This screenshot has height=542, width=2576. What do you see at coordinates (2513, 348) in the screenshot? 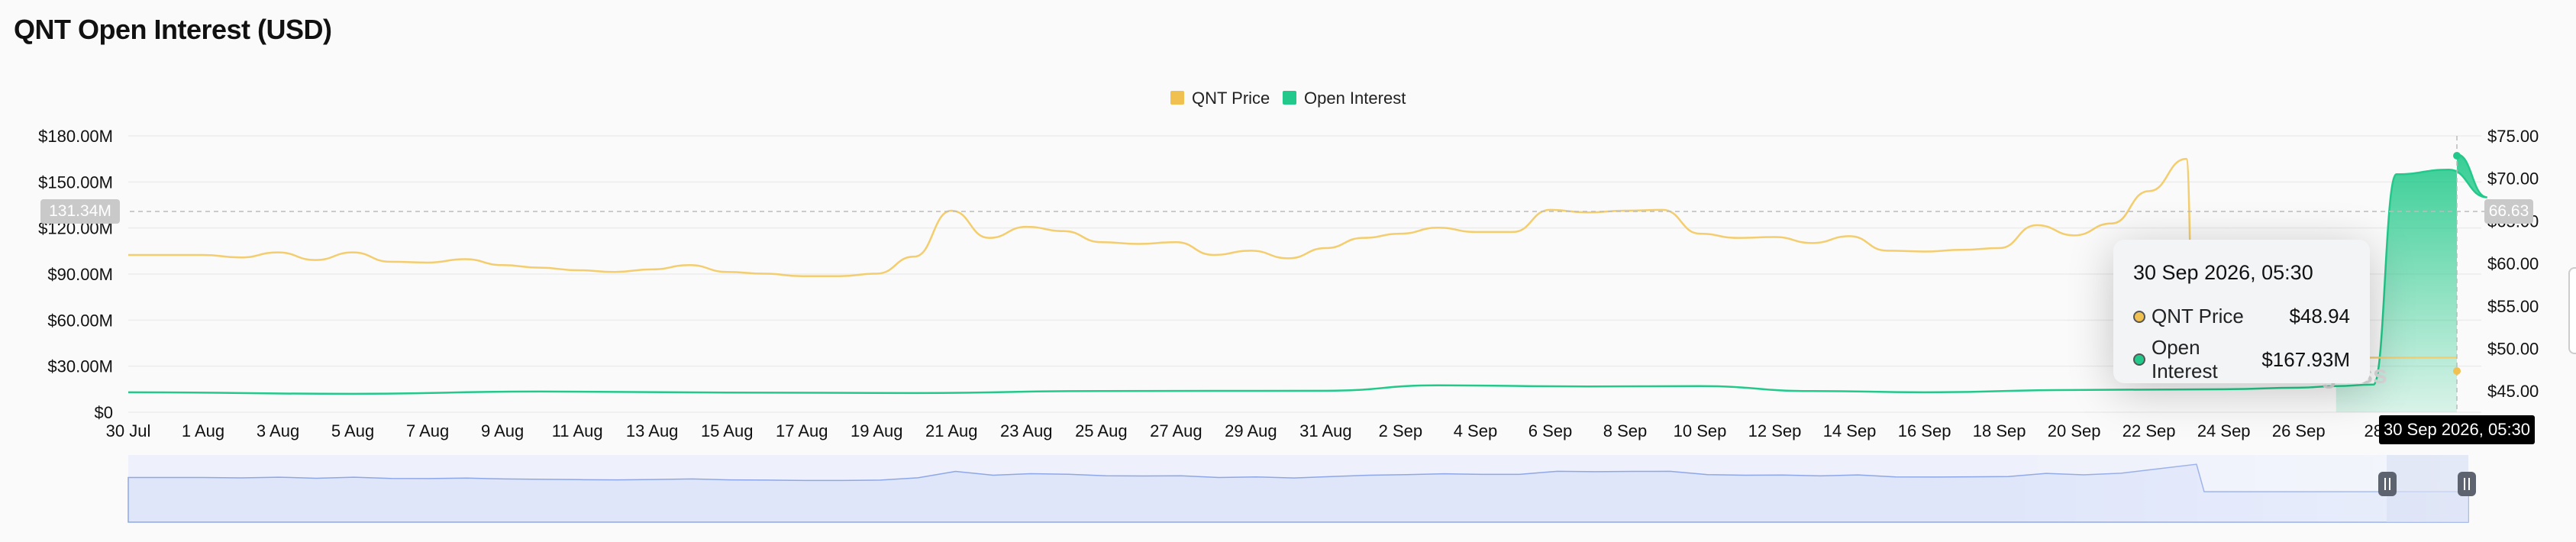
I see `y-right-tick-label: $50.00` at bounding box center [2513, 348].